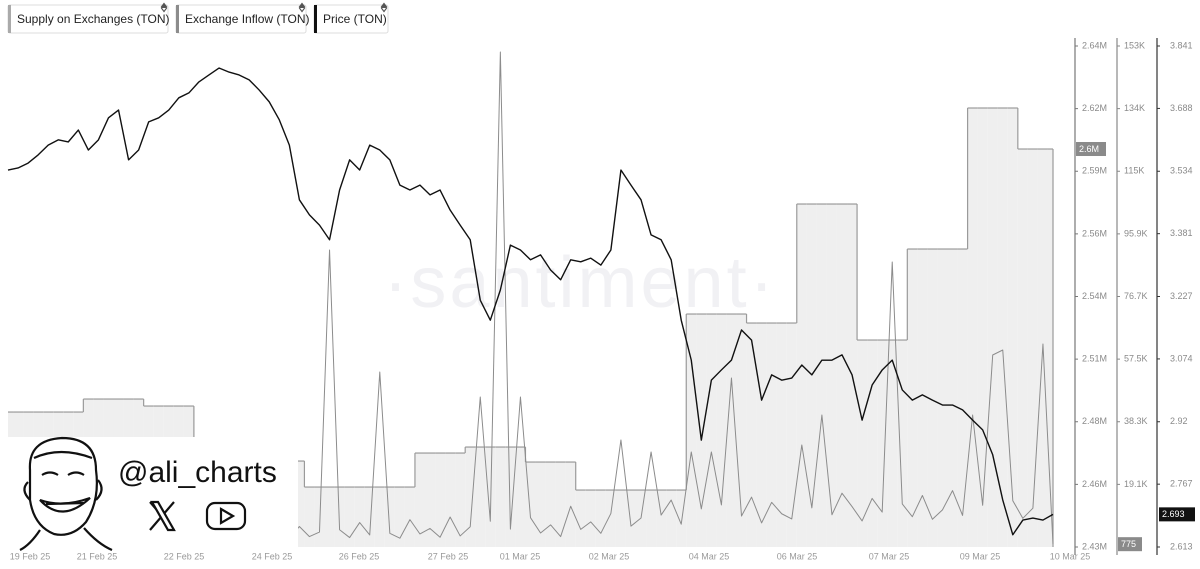 The width and height of the screenshot is (1200, 569). I want to click on y-tick-label: 38.3K, so click(1136, 421).